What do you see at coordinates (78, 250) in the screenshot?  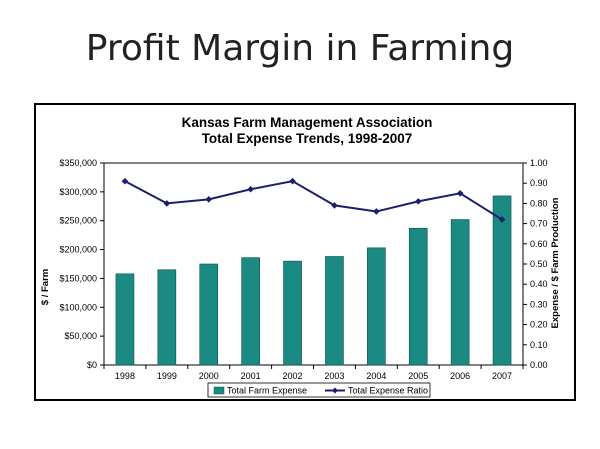 I see `y-tick-label: $200,000` at bounding box center [78, 250].